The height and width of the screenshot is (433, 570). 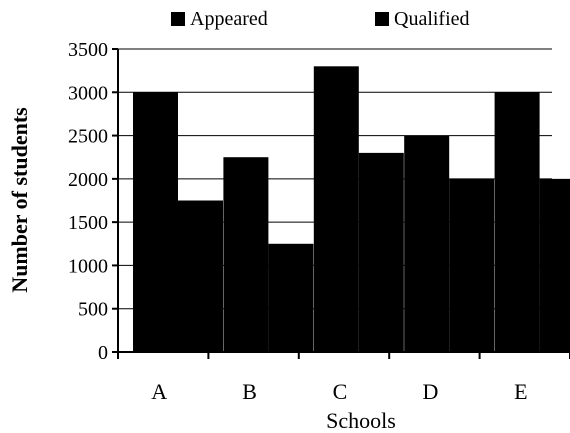 I want to click on bar-qualified-e, so click(x=554, y=265).